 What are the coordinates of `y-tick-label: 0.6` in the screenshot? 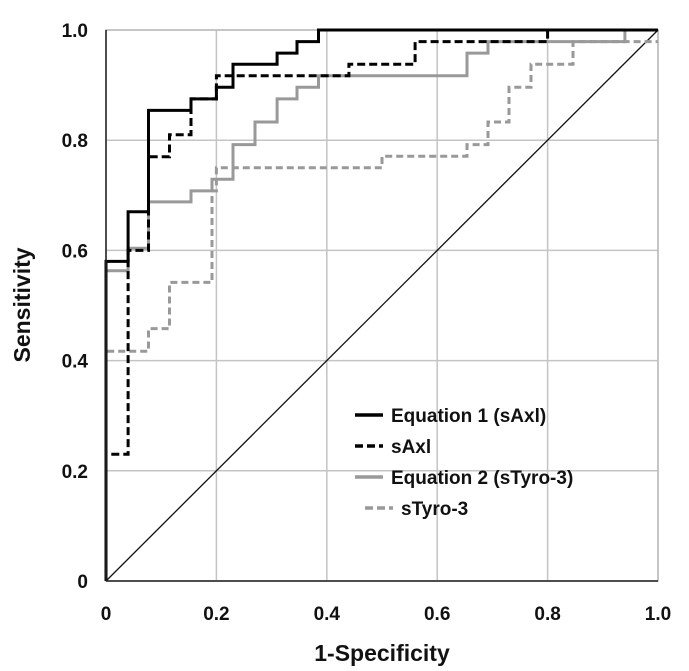 It's located at (75, 251).